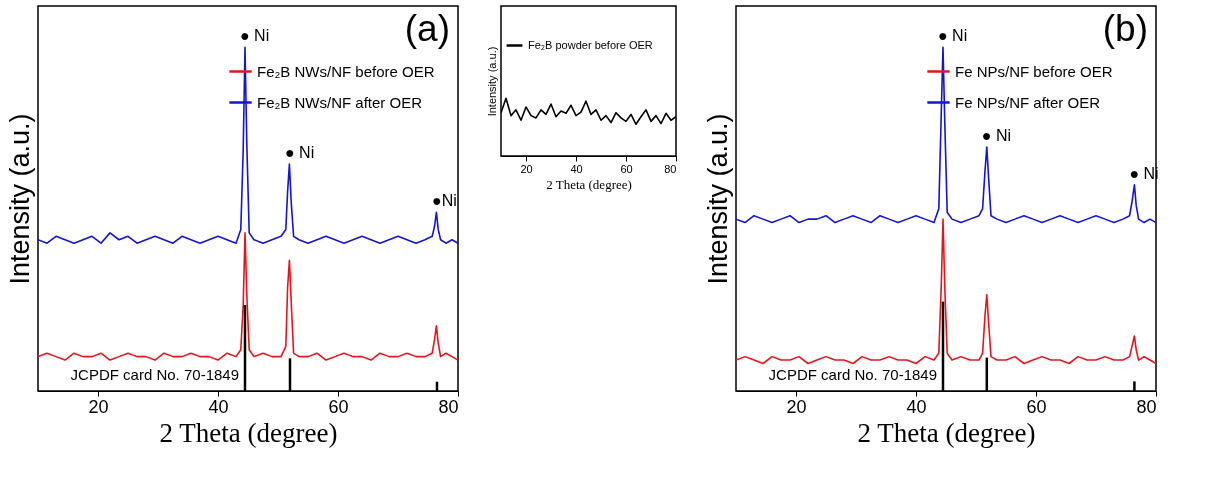 Image resolution: width=1216 pixels, height=488 pixels. Describe the element at coordinates (590, 44) in the screenshot. I see `legend-label: Fe₂B powder before OER` at that location.